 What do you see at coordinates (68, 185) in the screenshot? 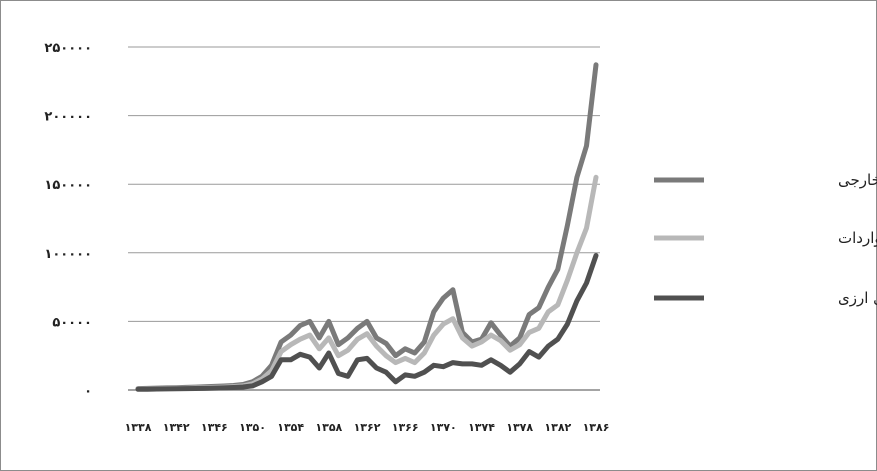
I see `y-tick-label: ۱۵۰۰۰۰` at bounding box center [68, 185].